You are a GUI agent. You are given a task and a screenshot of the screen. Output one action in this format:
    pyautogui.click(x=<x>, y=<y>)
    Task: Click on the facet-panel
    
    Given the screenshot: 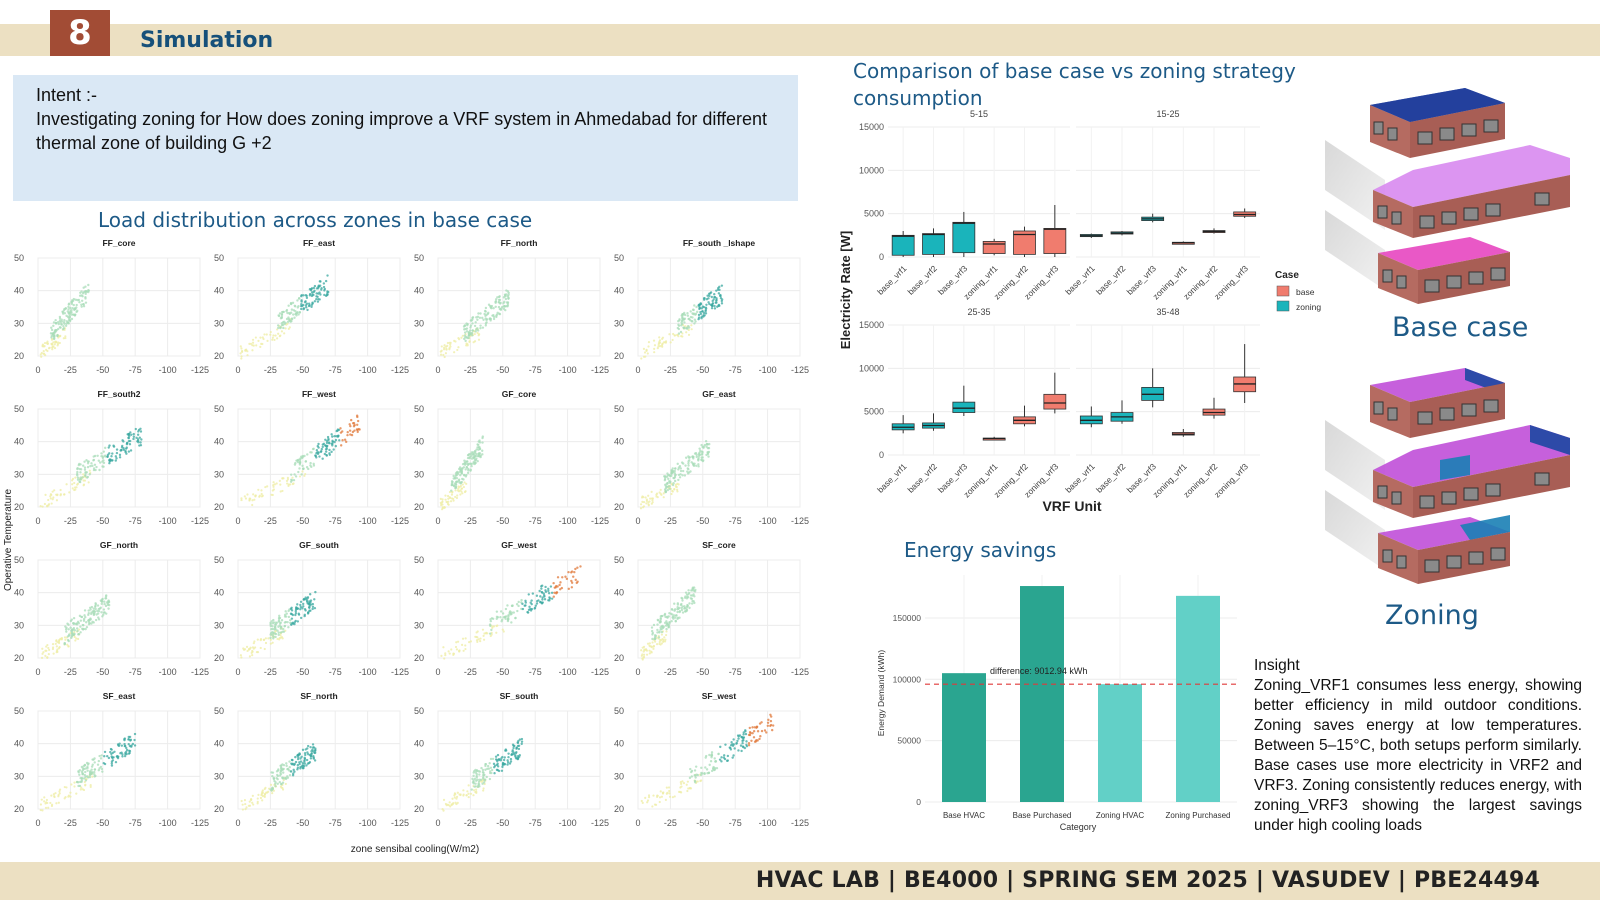 What is the action you would take?
    pyautogui.click(x=519, y=760)
    